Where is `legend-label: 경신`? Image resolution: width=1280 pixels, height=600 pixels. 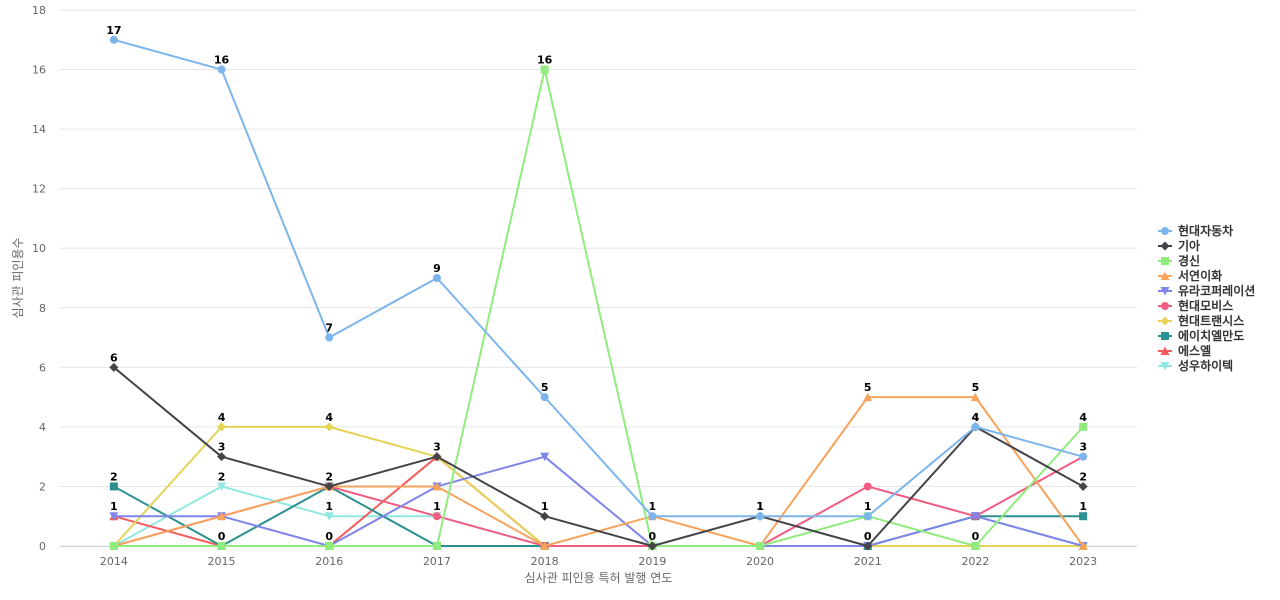 legend-label: 경신 is located at coordinates (1189, 260).